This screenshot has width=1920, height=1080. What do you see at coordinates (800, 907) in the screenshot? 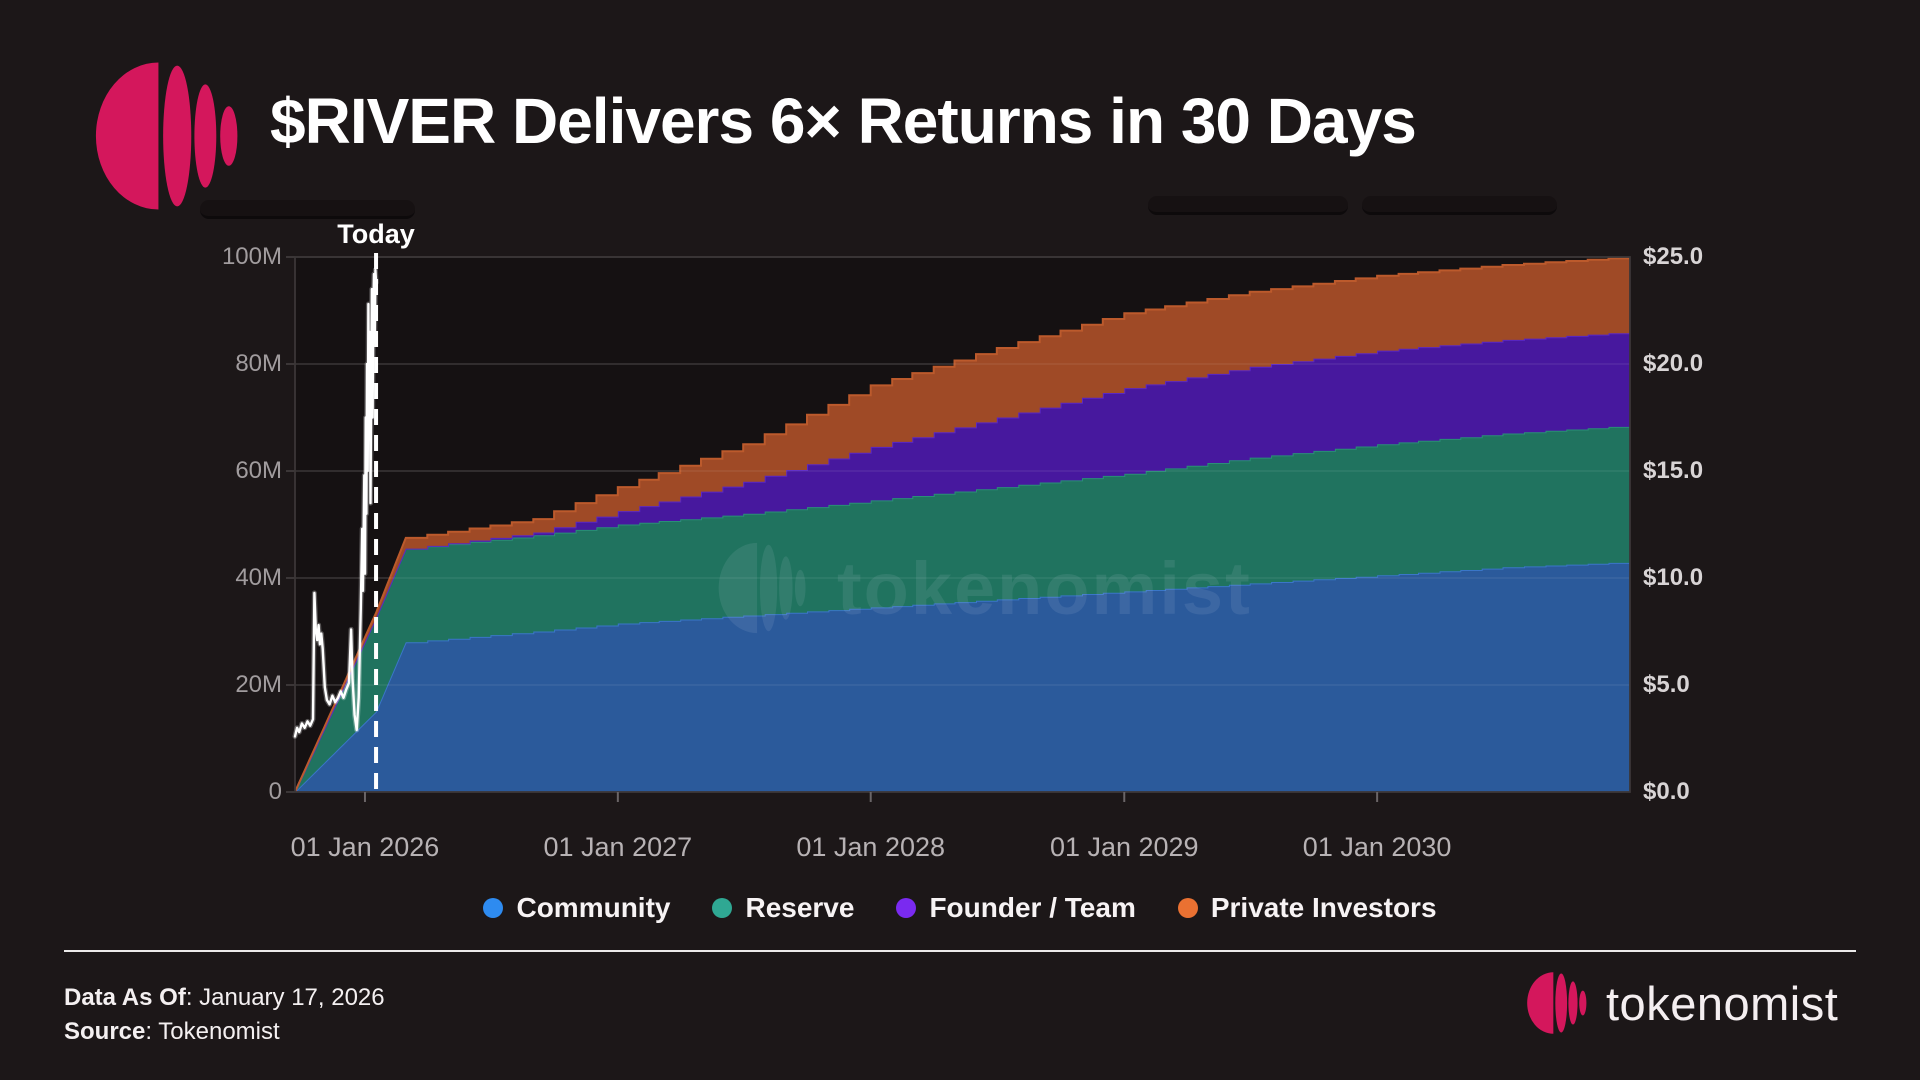
I see `legend-label: Reserve` at bounding box center [800, 907].